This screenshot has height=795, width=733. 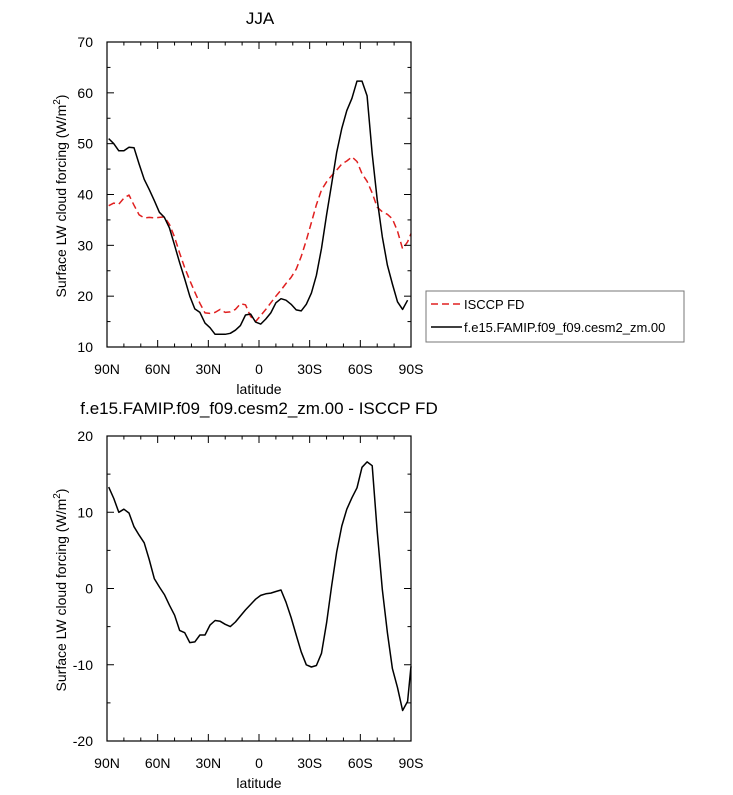 What do you see at coordinates (85, 245) in the screenshot?
I see `top-chart-y-tick-label: 30` at bounding box center [85, 245].